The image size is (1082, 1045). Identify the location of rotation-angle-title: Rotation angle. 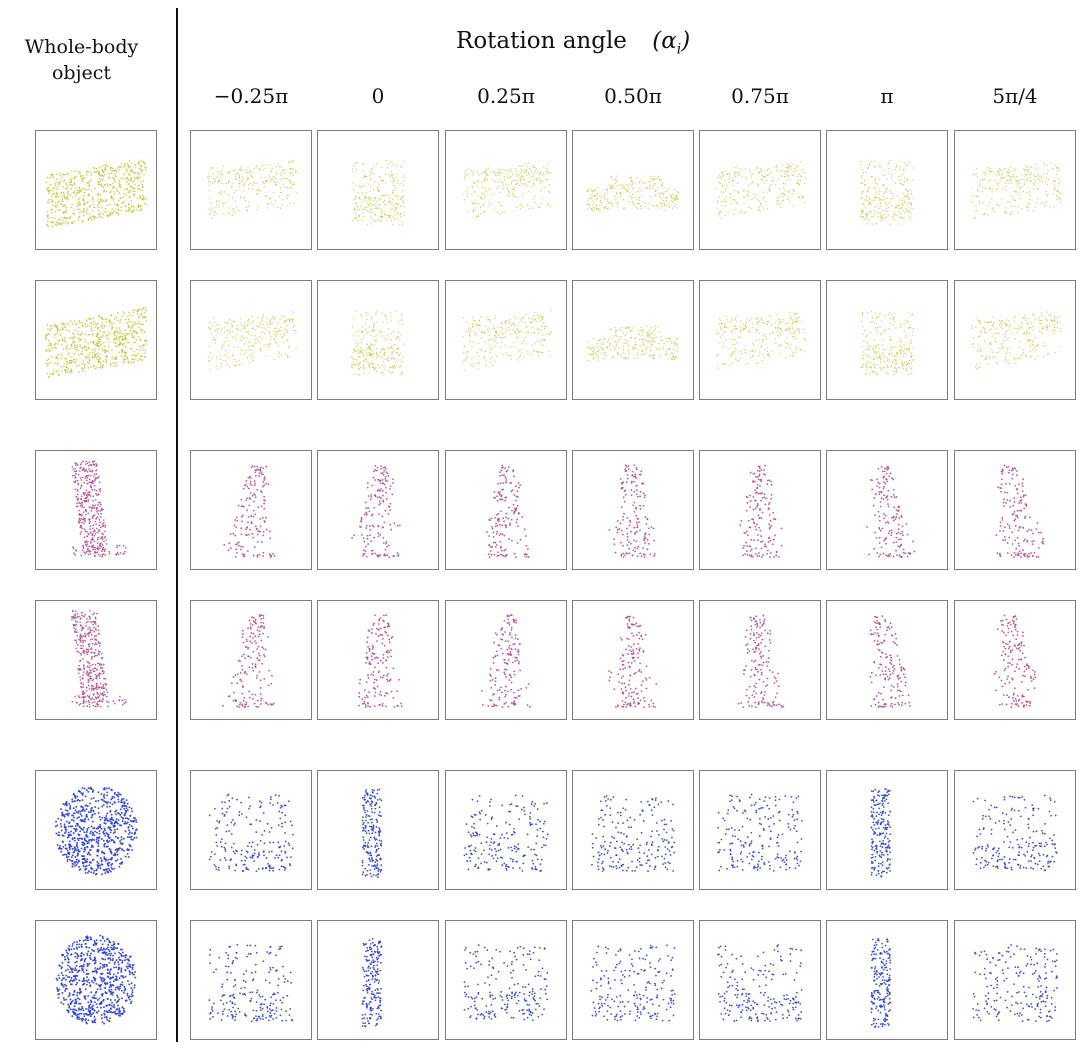
(541, 41).